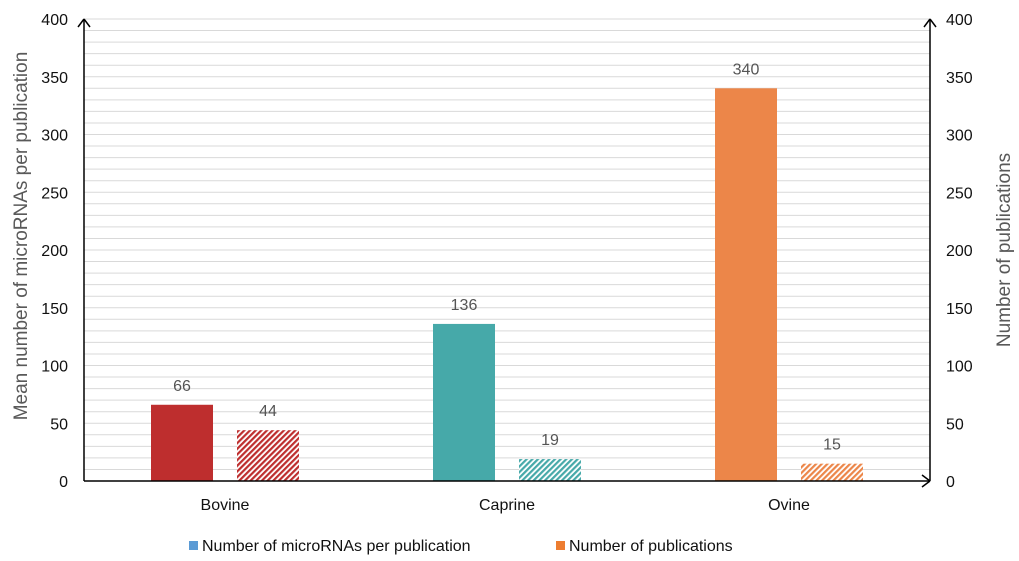 The height and width of the screenshot is (561, 1019). What do you see at coordinates (54, 20) in the screenshot?
I see `y-tick-label: 400` at bounding box center [54, 20].